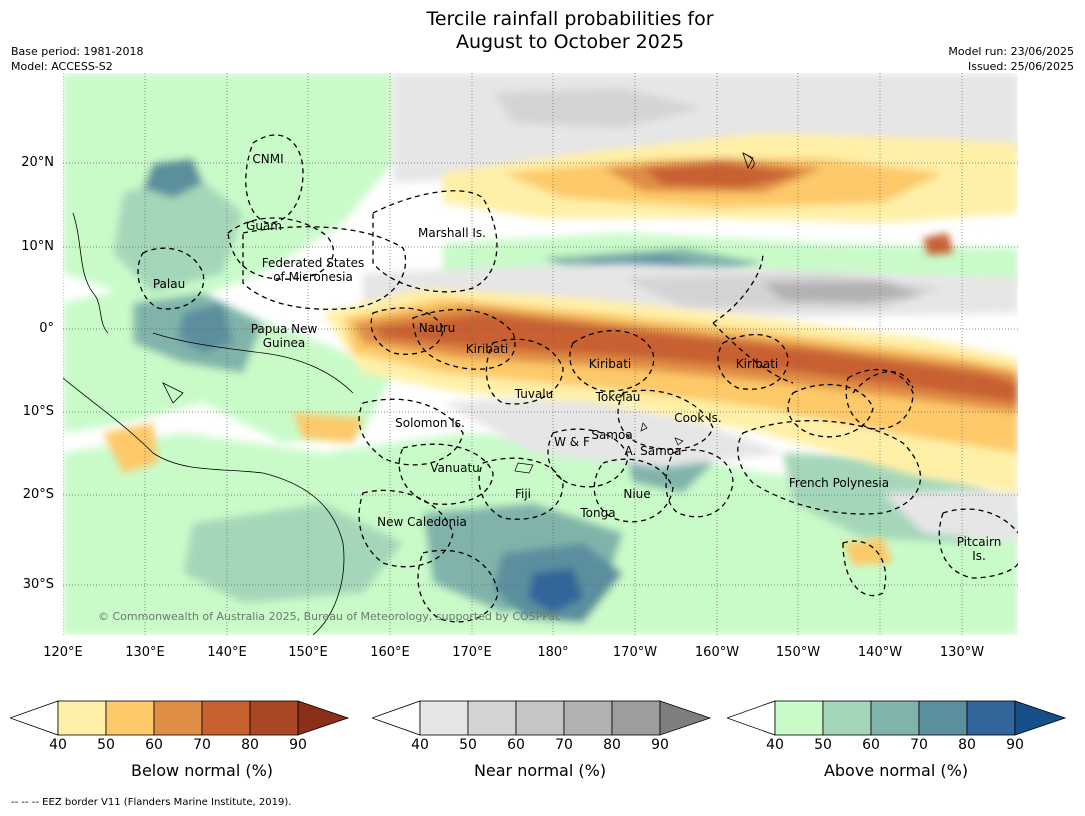 This screenshot has height=816, width=1085. Describe the element at coordinates (38, 584) in the screenshot. I see `lat-label: 30°S` at that location.